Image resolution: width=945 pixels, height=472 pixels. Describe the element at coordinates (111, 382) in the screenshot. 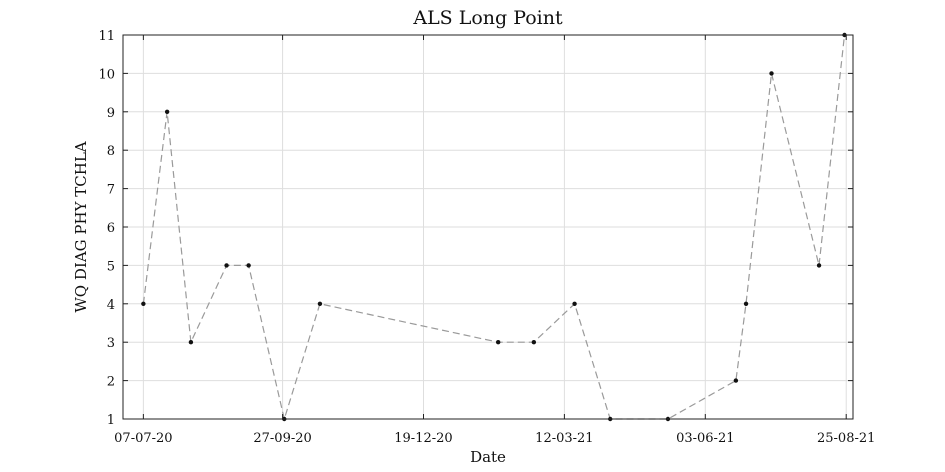

I see `y-tick-label: 2` at that location.